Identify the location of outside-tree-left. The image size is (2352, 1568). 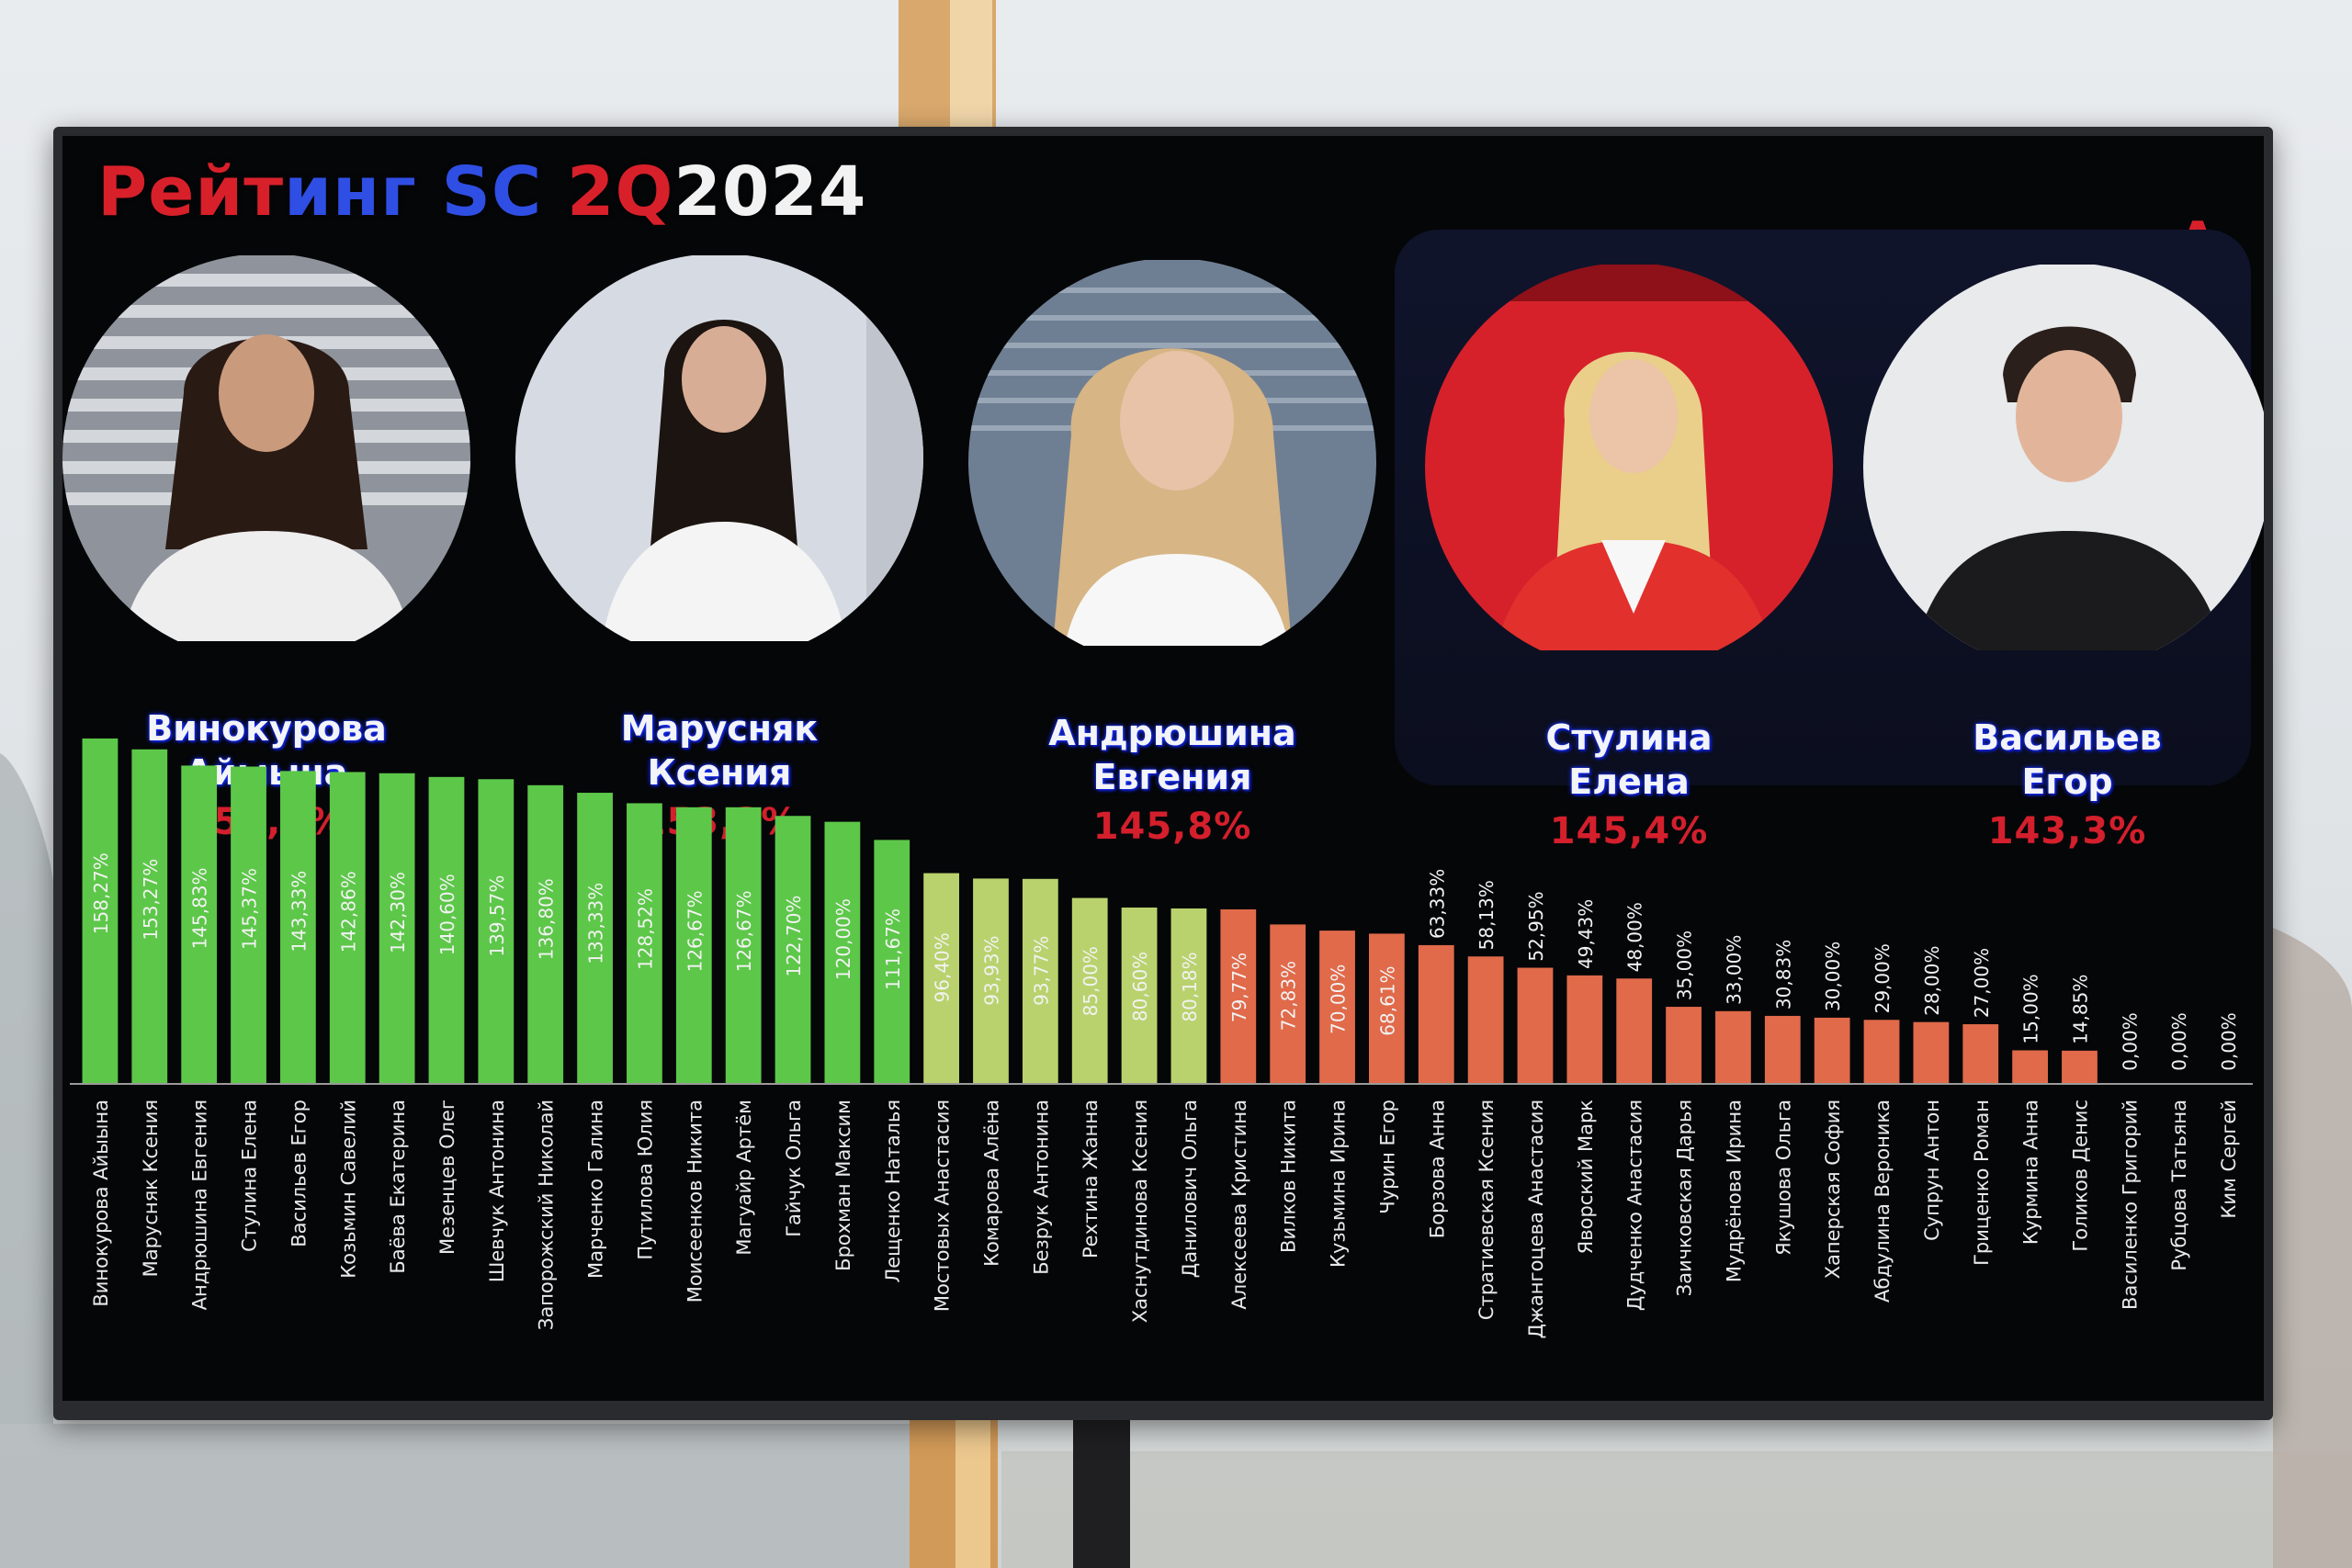
(27, 1089).